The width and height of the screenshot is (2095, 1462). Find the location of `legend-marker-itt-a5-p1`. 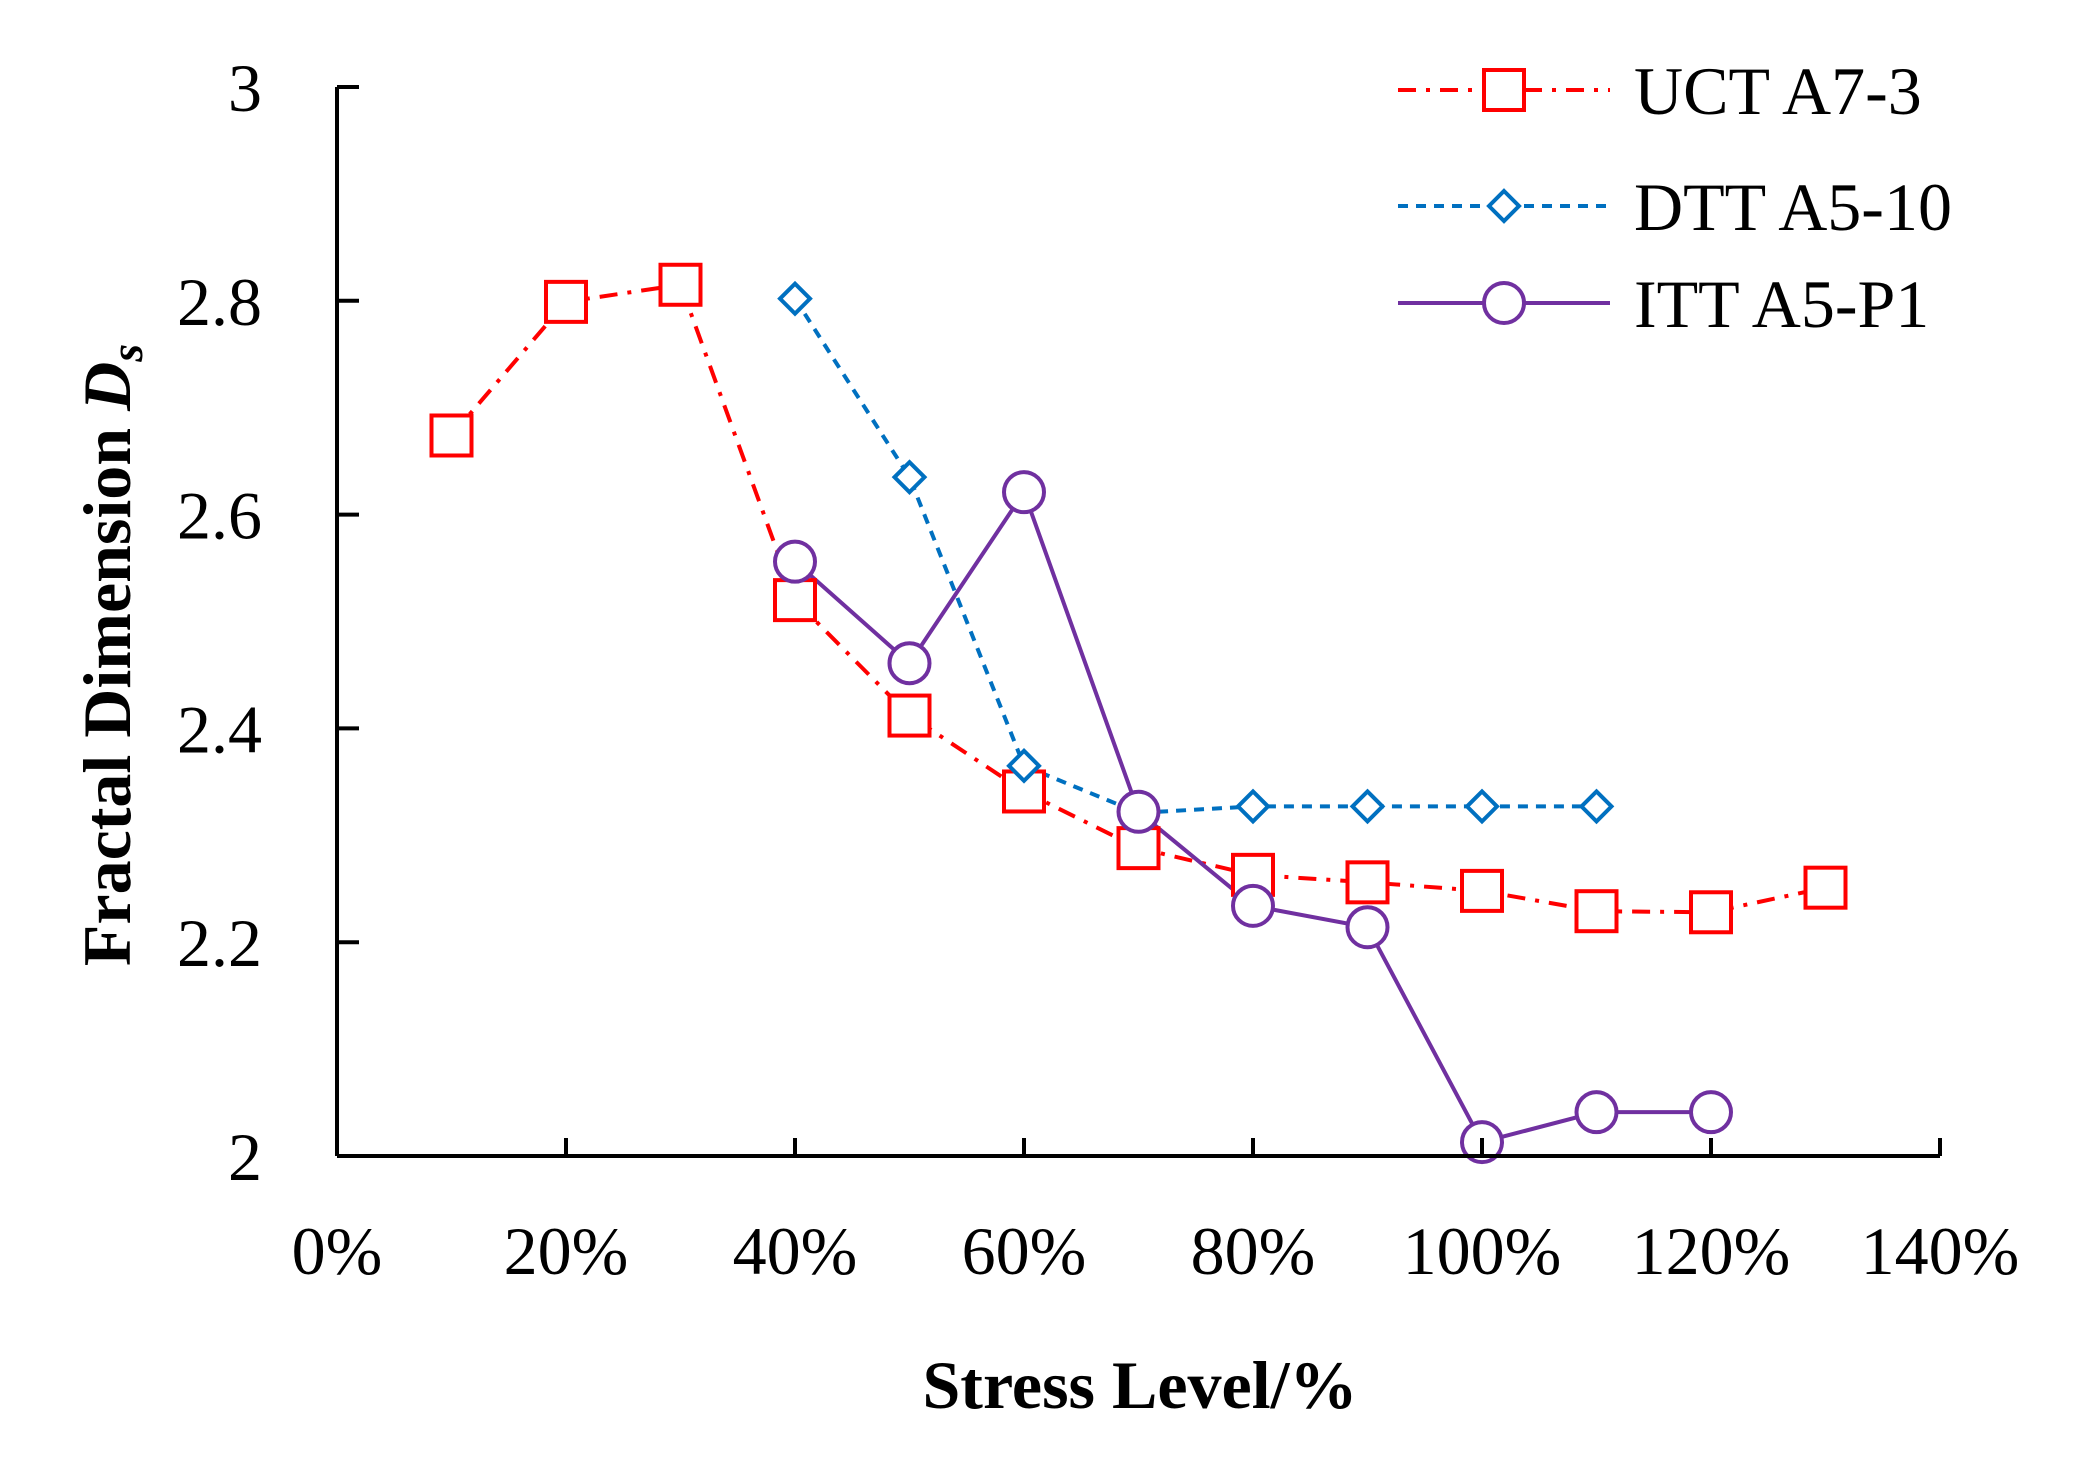

legend-marker-itt-a5-p1 is located at coordinates (1504, 303).